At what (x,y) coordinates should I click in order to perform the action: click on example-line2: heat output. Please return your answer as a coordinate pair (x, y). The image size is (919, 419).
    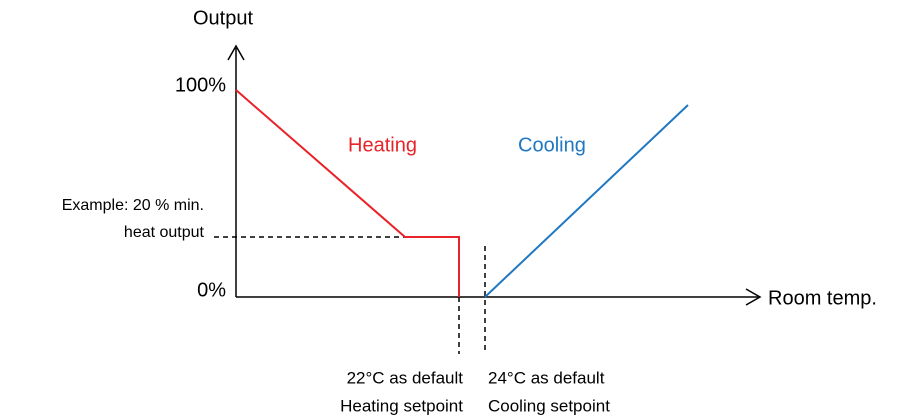
    Looking at the image, I should click on (164, 232).